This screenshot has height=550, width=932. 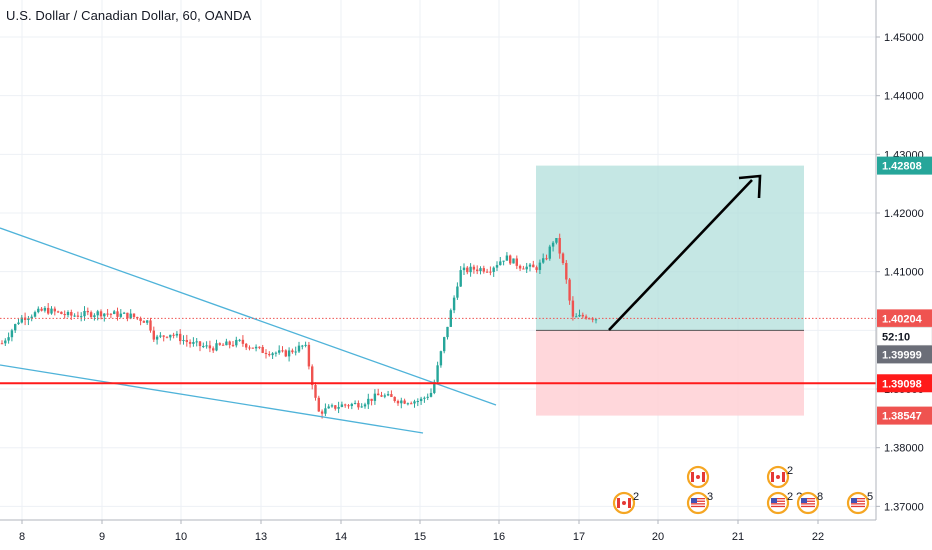 What do you see at coordinates (212, 399) in the screenshot?
I see `lower-trendline` at bounding box center [212, 399].